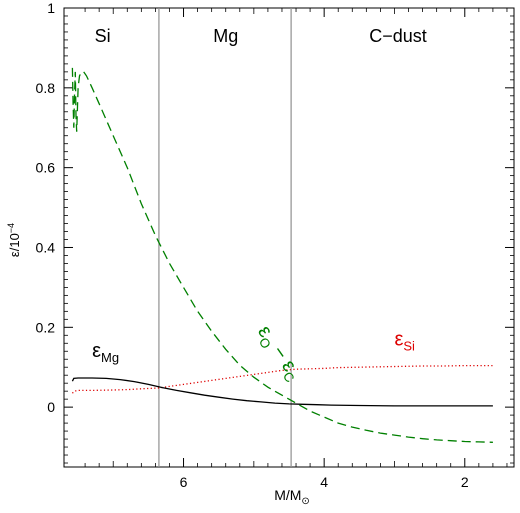  Describe the element at coordinates (103, 36) in the screenshot. I see `region-label: Si` at that location.